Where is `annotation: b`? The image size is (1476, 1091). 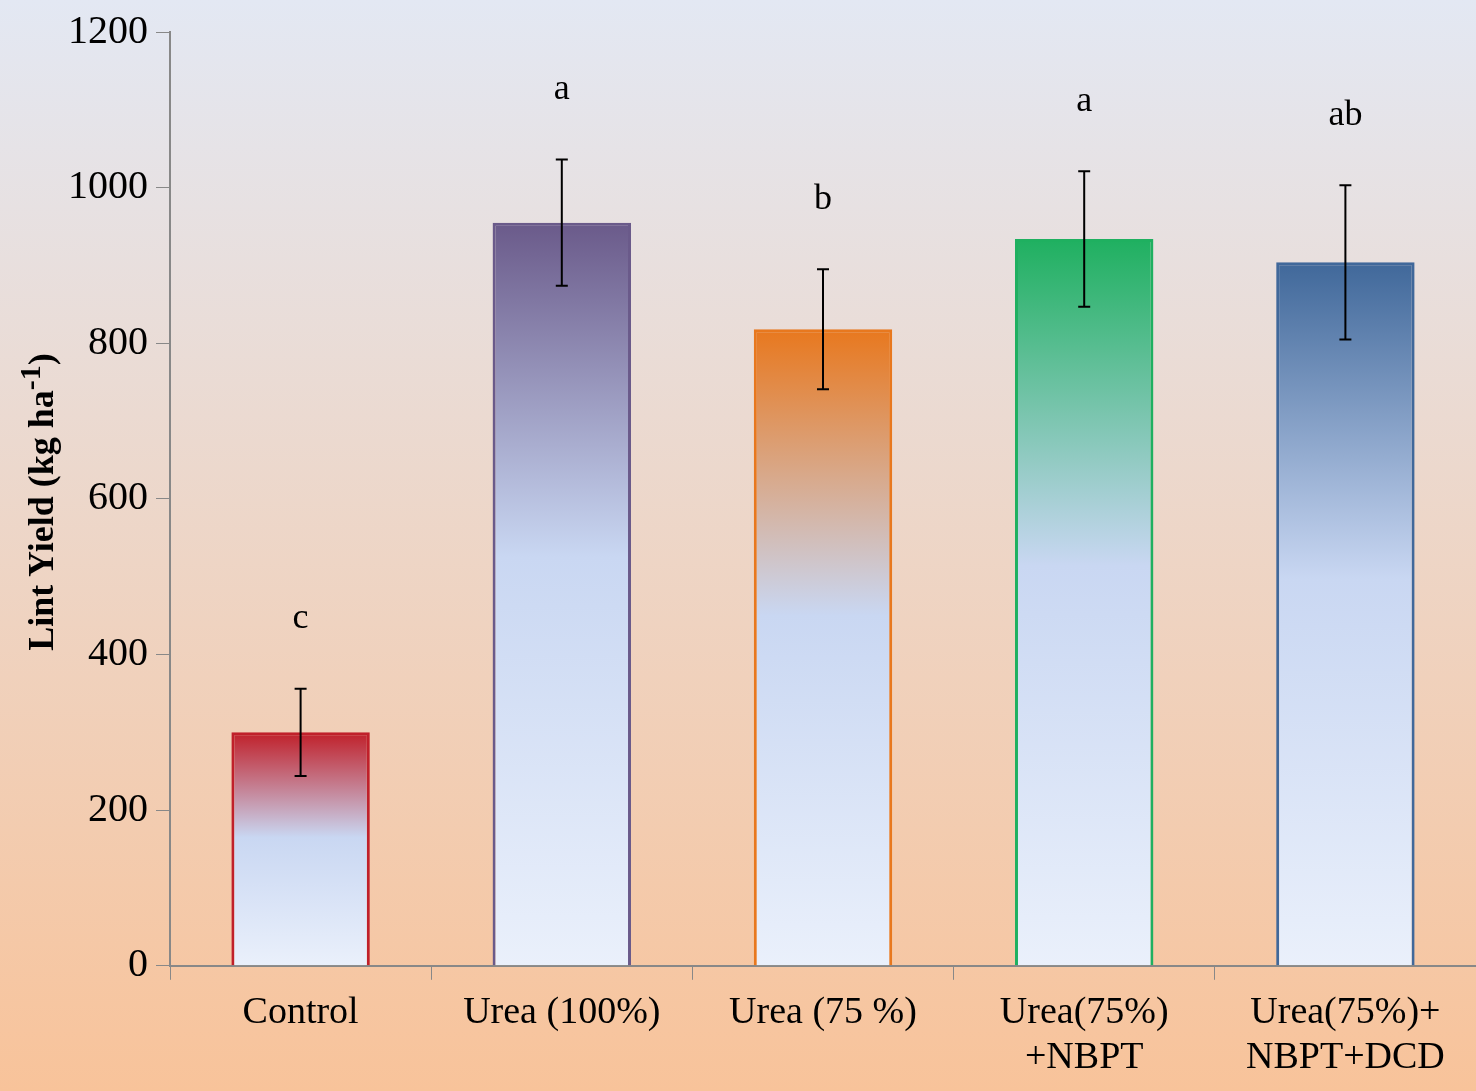 annotation: b is located at coordinates (823, 196).